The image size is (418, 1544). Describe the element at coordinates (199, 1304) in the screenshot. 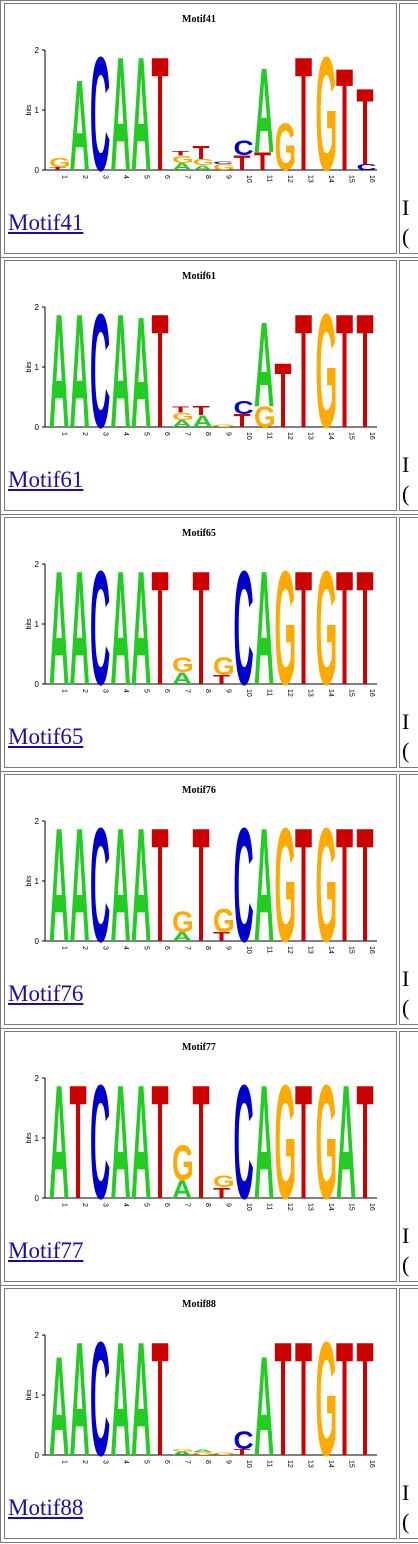

I see `logo-title: Motif88` at that location.